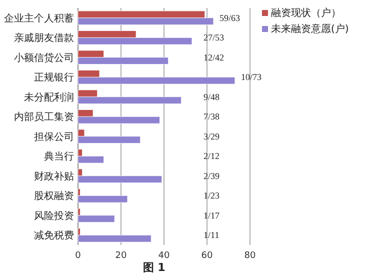 Image resolution: width=369 pixels, height=275 pixels. Describe the element at coordinates (44, 38) in the screenshot. I see `y-tick-label: 亲戚朋友借款` at that location.